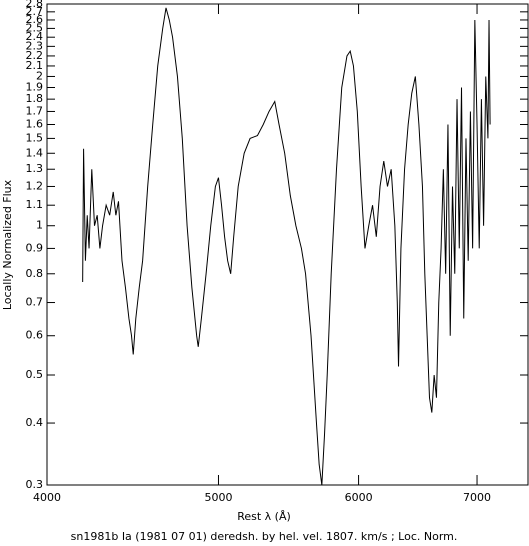 The width and height of the screenshot is (529, 546). I want to click on y-tick-label: 2.8, so click(35, 5).